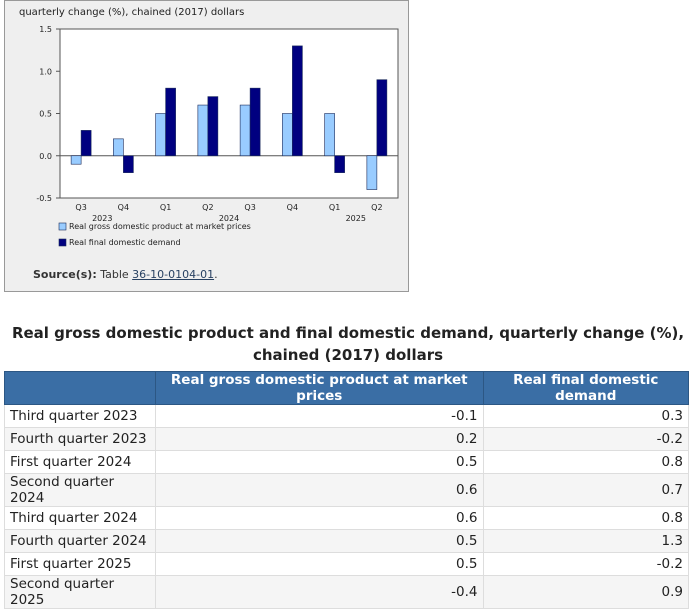  Describe the element at coordinates (80, 439) in the screenshot. I see `row-label: Fourth quarter 2023` at that location.